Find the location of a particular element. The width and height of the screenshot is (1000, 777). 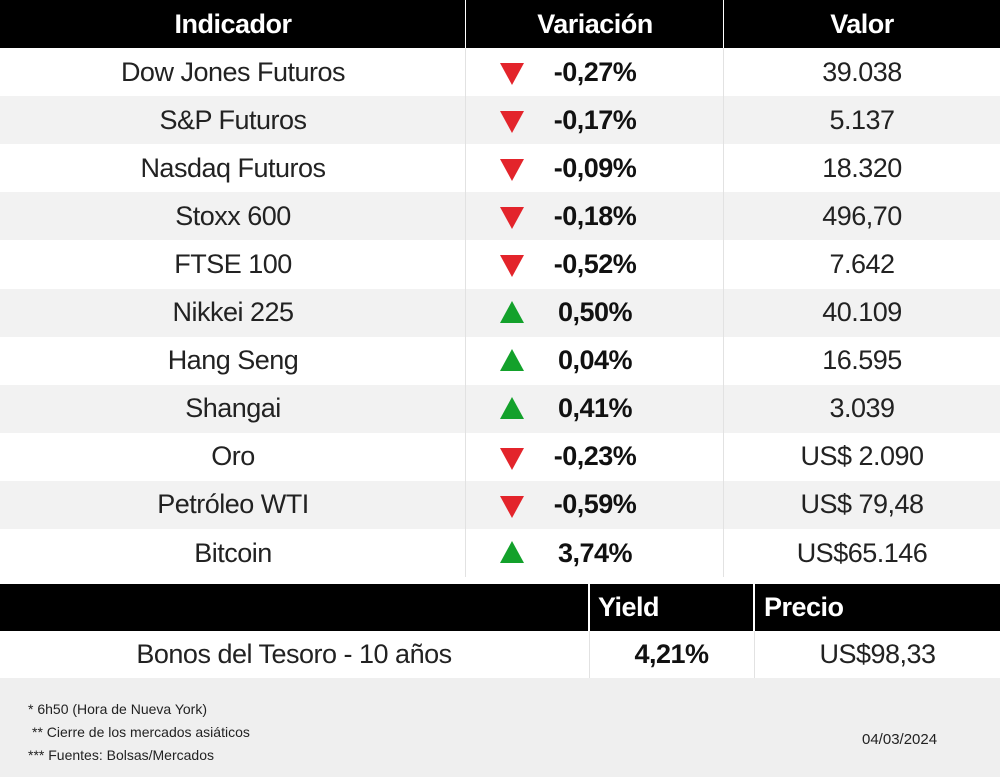

footer-note: * 6h50 (Hora de Nueva York) is located at coordinates (117, 709).